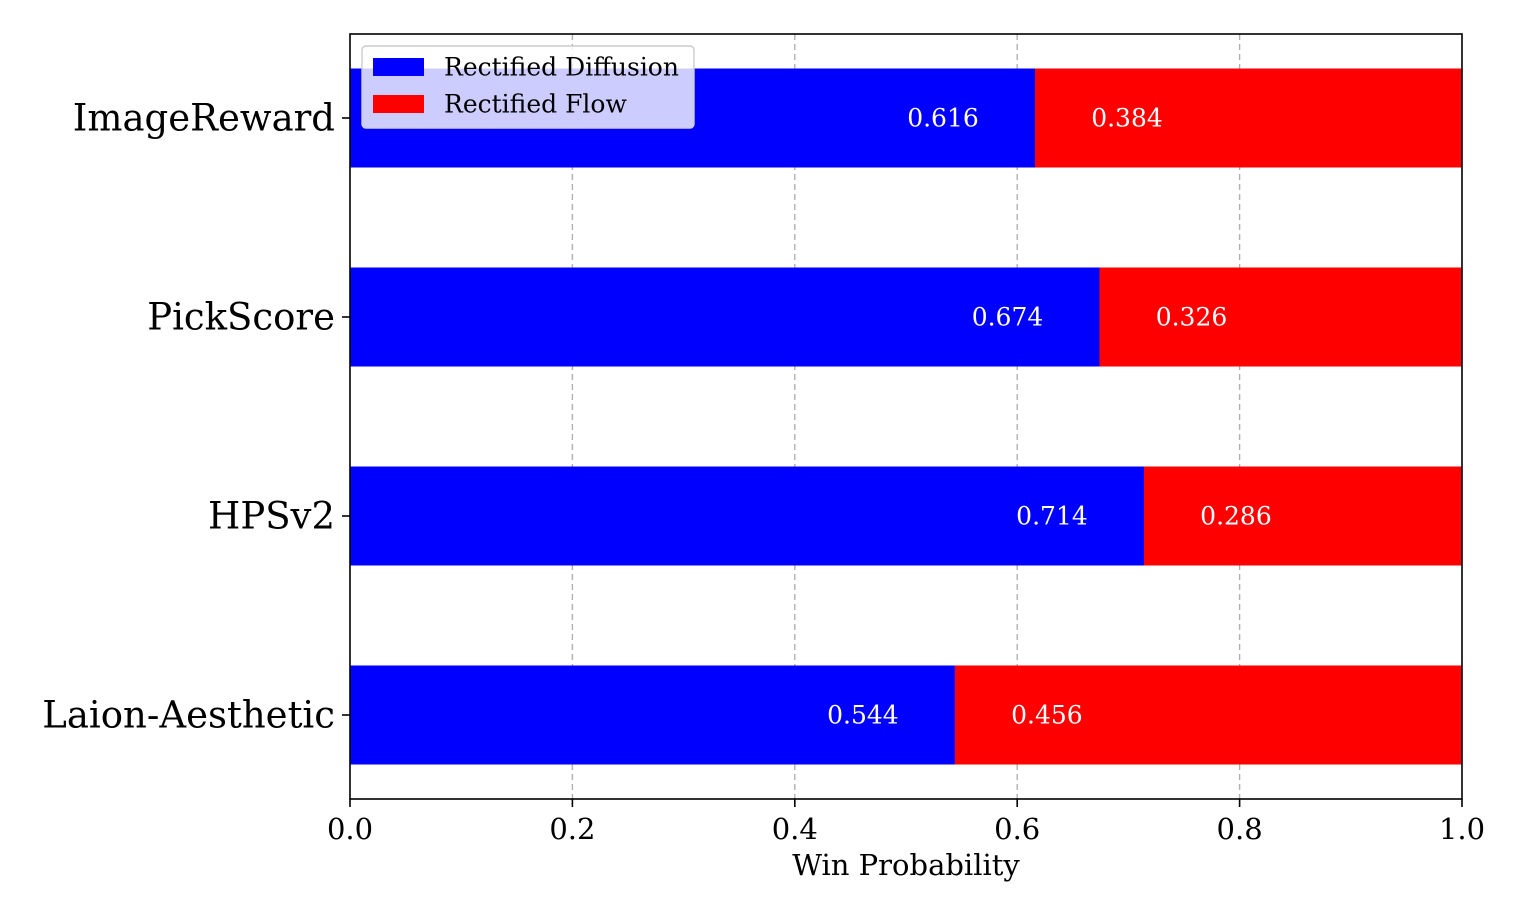 The image size is (1522, 913). I want to click on bar-value-label: 0.326, so click(1192, 317).